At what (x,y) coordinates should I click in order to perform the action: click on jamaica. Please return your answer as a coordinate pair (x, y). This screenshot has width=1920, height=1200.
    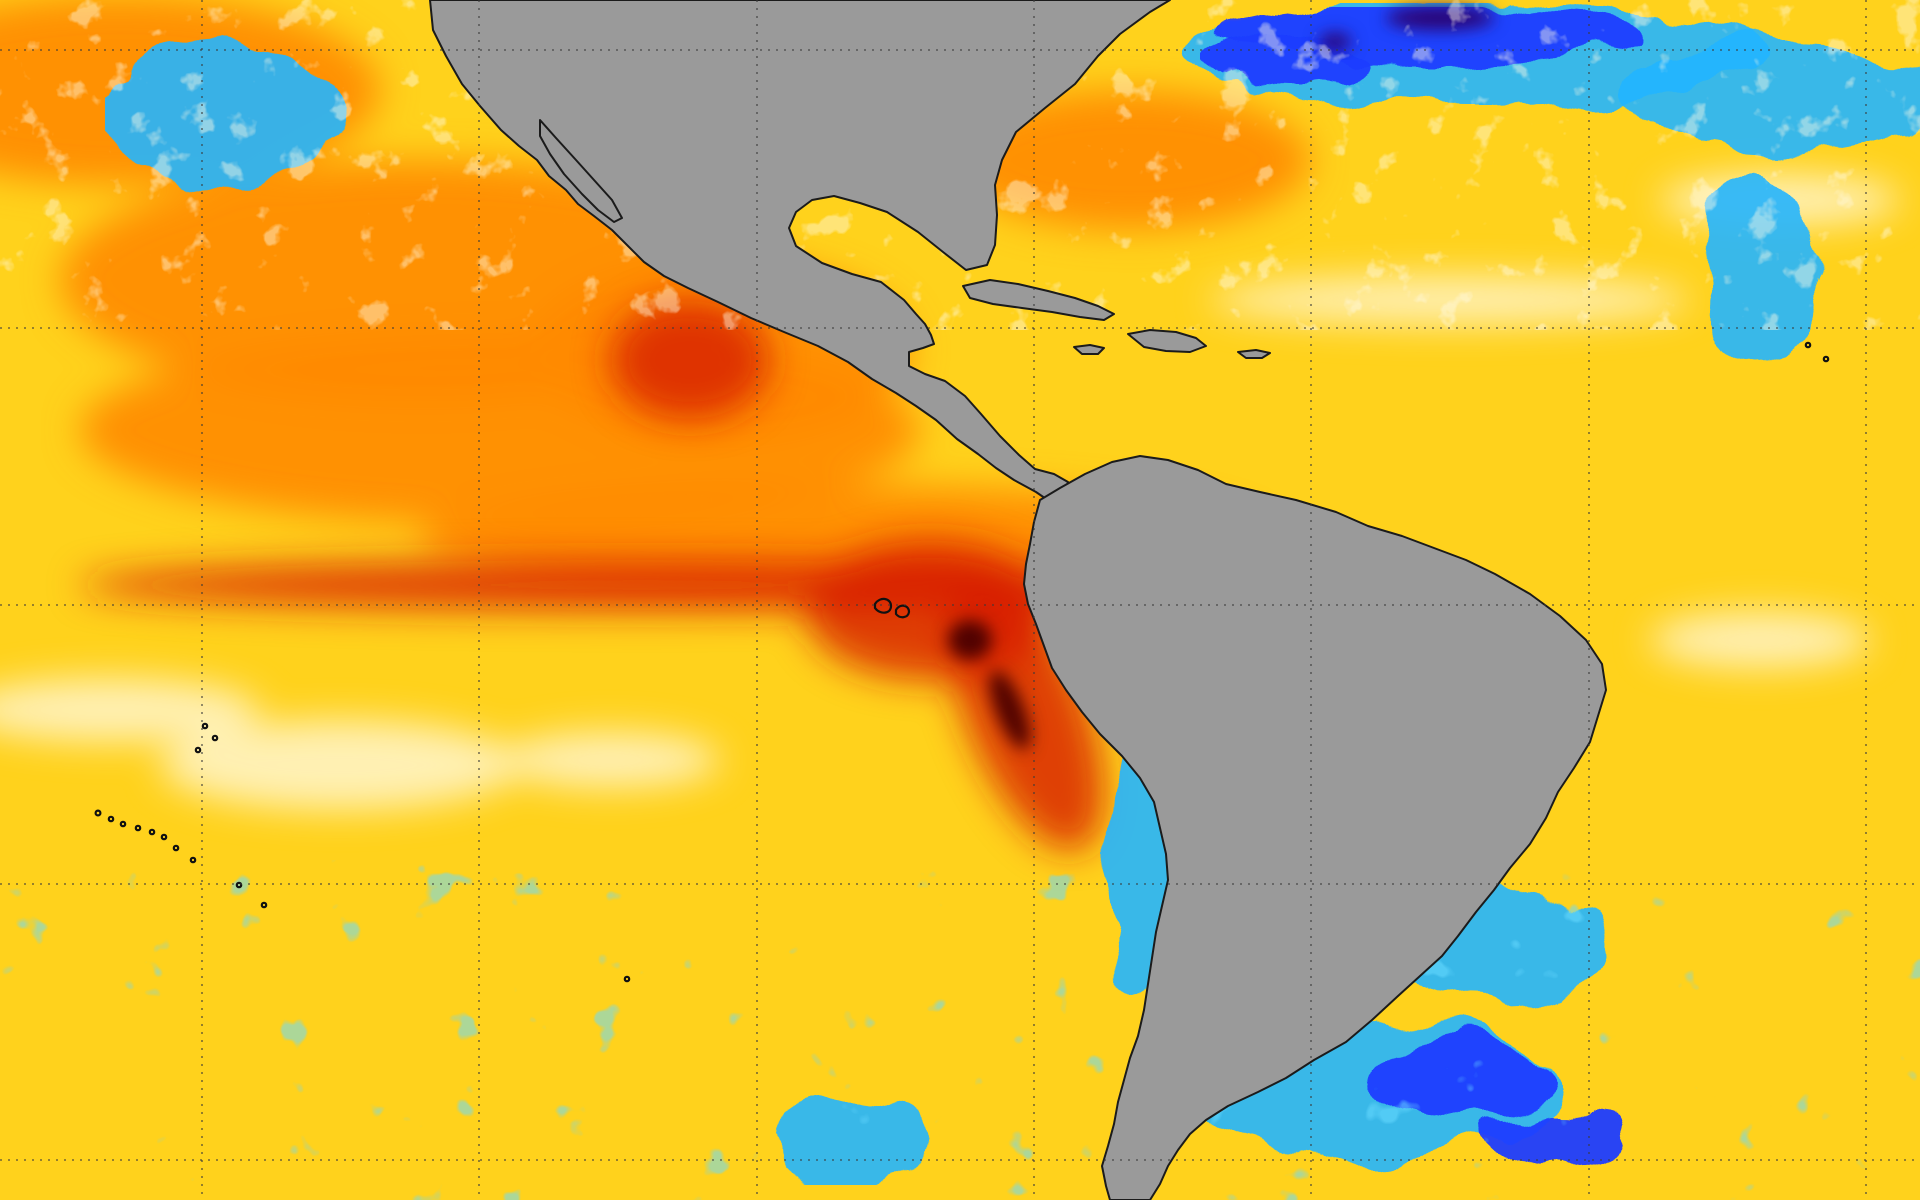
    Looking at the image, I should click on (1089, 349).